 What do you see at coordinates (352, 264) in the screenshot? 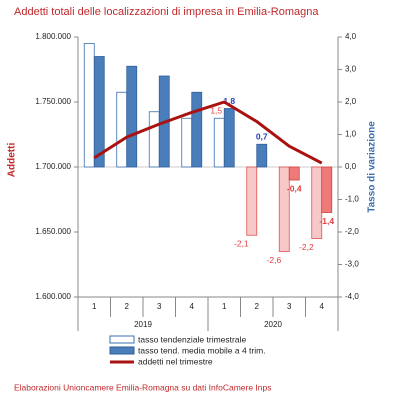
I see `y2-tick-label: -3,0` at bounding box center [352, 264].